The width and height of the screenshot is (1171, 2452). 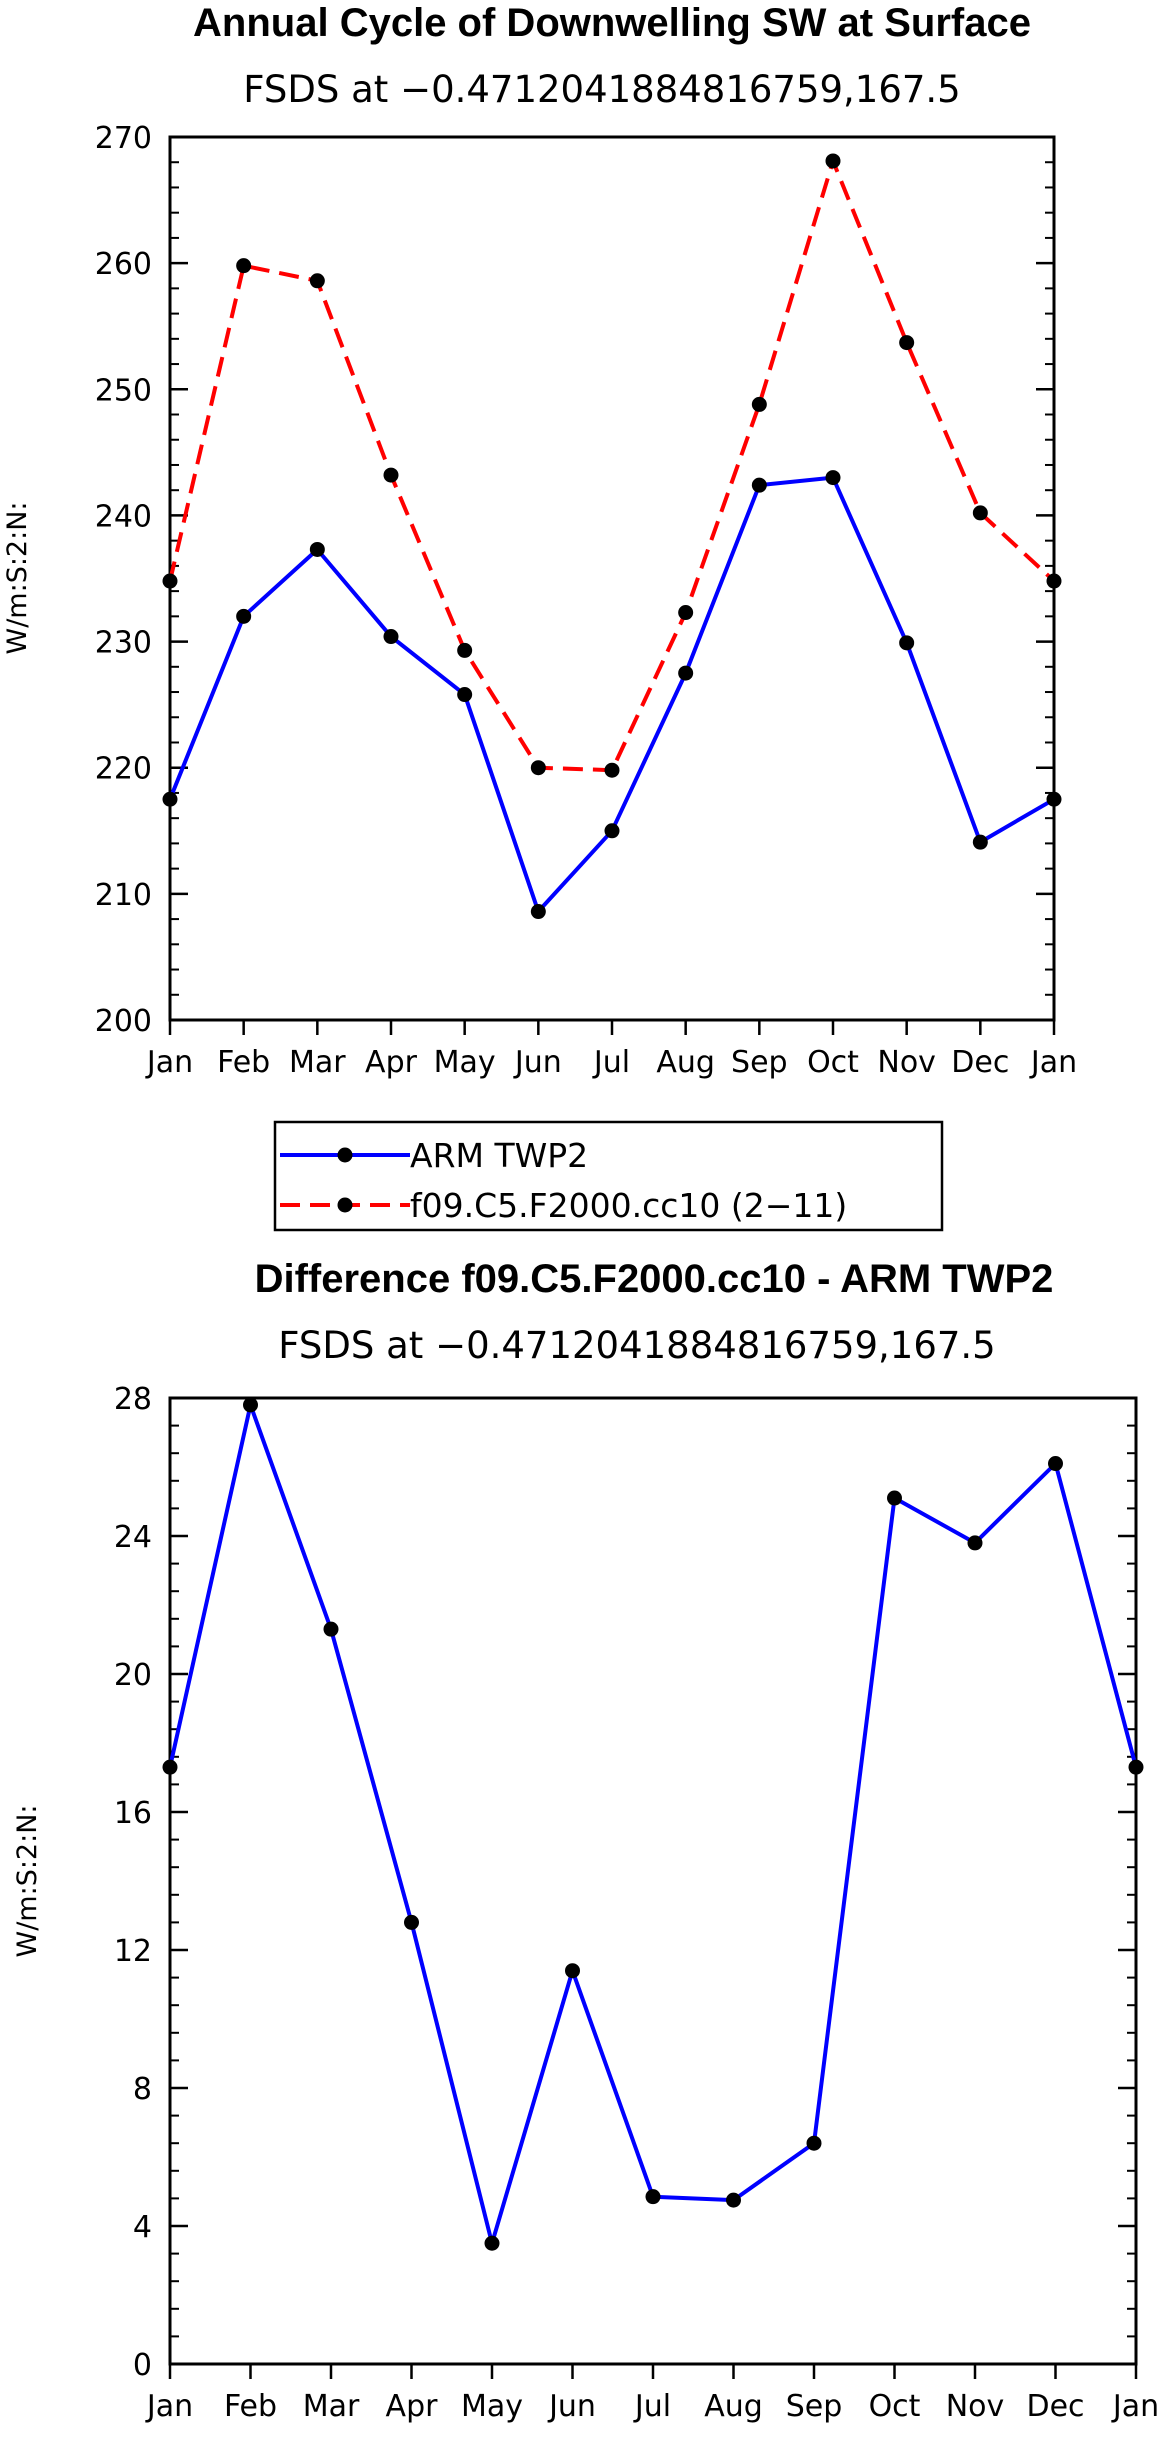 I want to click on chart1-subtitle: FSDS at −0.4712041884816759,167.5, so click(x=601, y=89).